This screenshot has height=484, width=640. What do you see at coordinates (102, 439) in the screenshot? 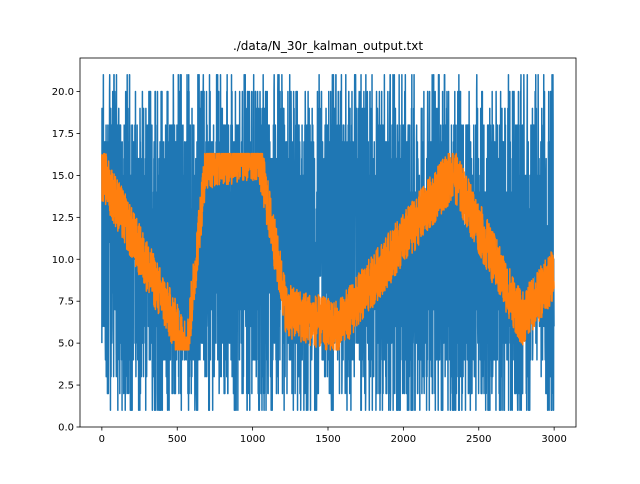
I see `x-tick-label: 0` at bounding box center [102, 439].